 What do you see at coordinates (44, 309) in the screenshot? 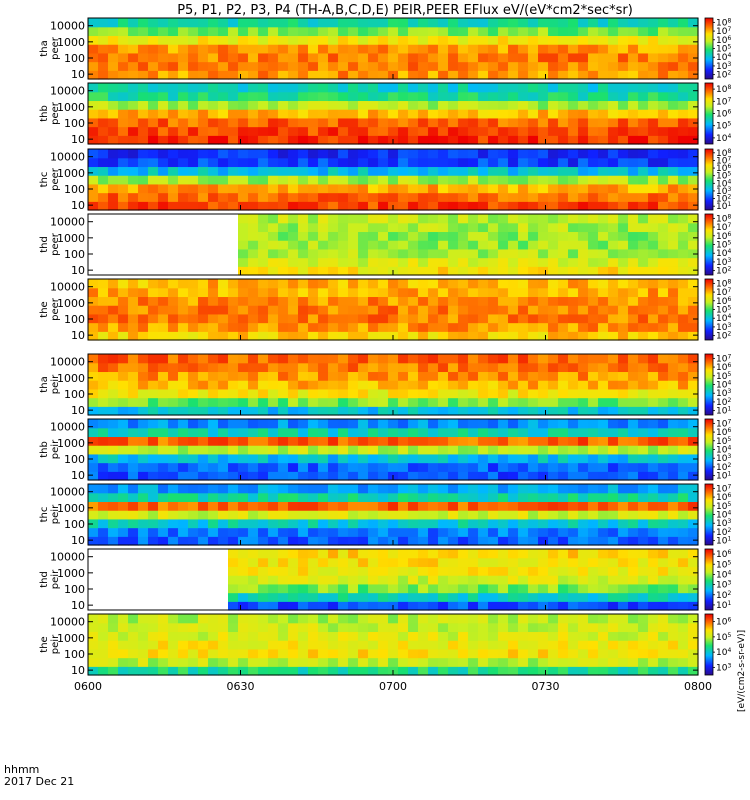
I see `panel-probe-label: the` at bounding box center [44, 309].